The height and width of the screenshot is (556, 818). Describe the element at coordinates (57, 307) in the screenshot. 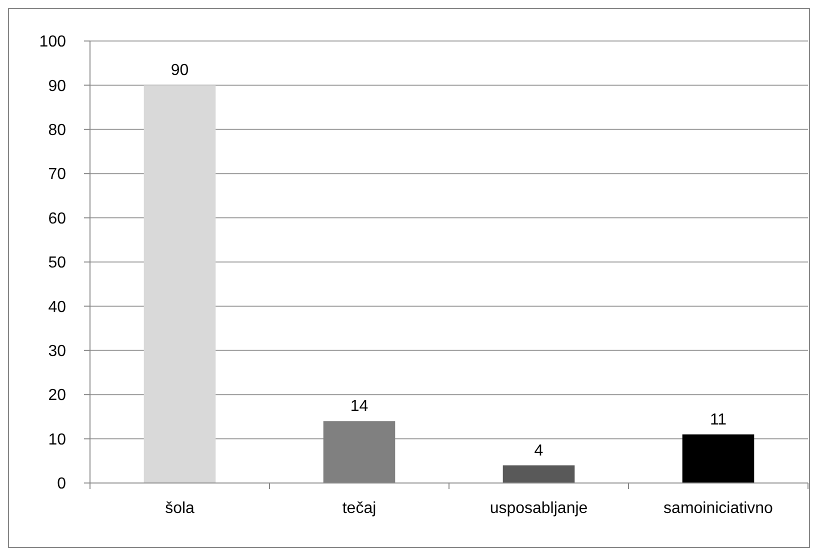

I see `y-tick-label: 40` at that location.